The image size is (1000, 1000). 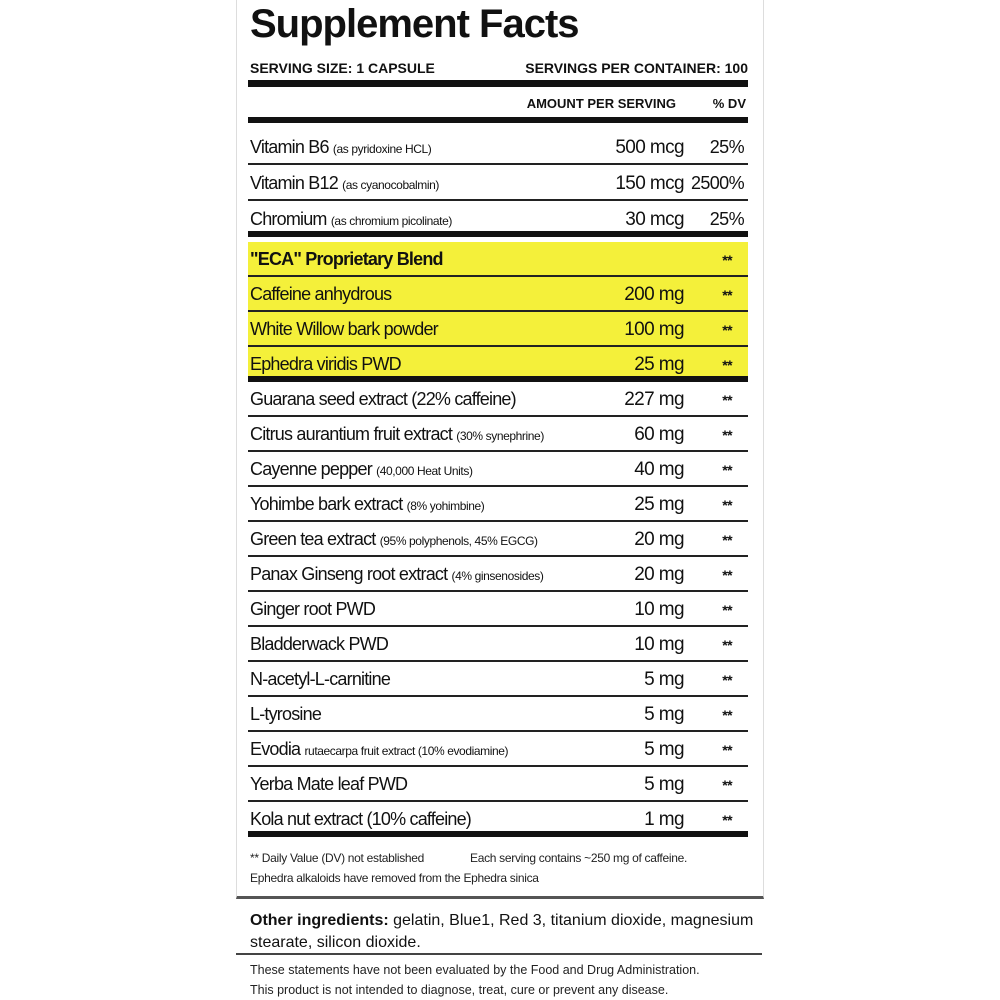 I want to click on ingredient-name-text: N-acetyl-L-carnitine, so click(x=320, y=679).